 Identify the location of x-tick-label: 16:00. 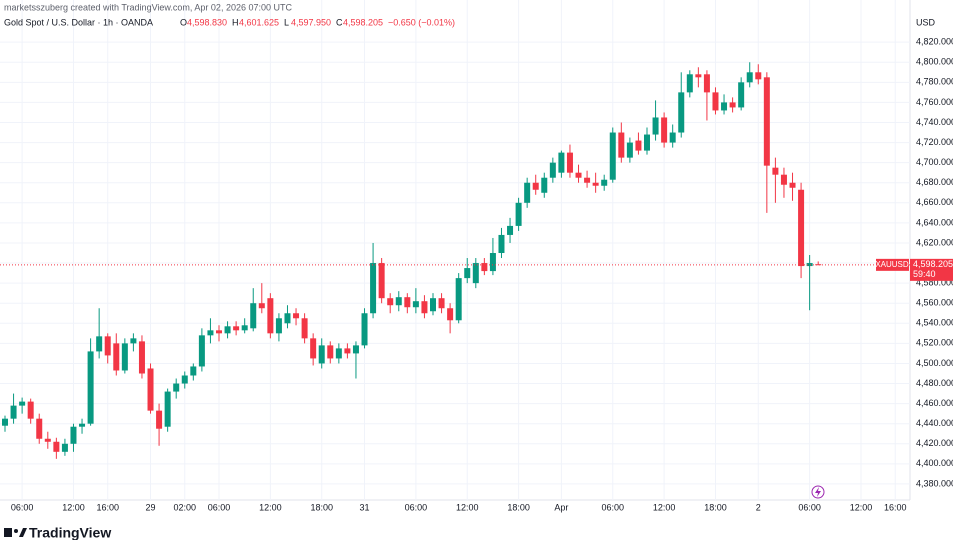
(107, 507).